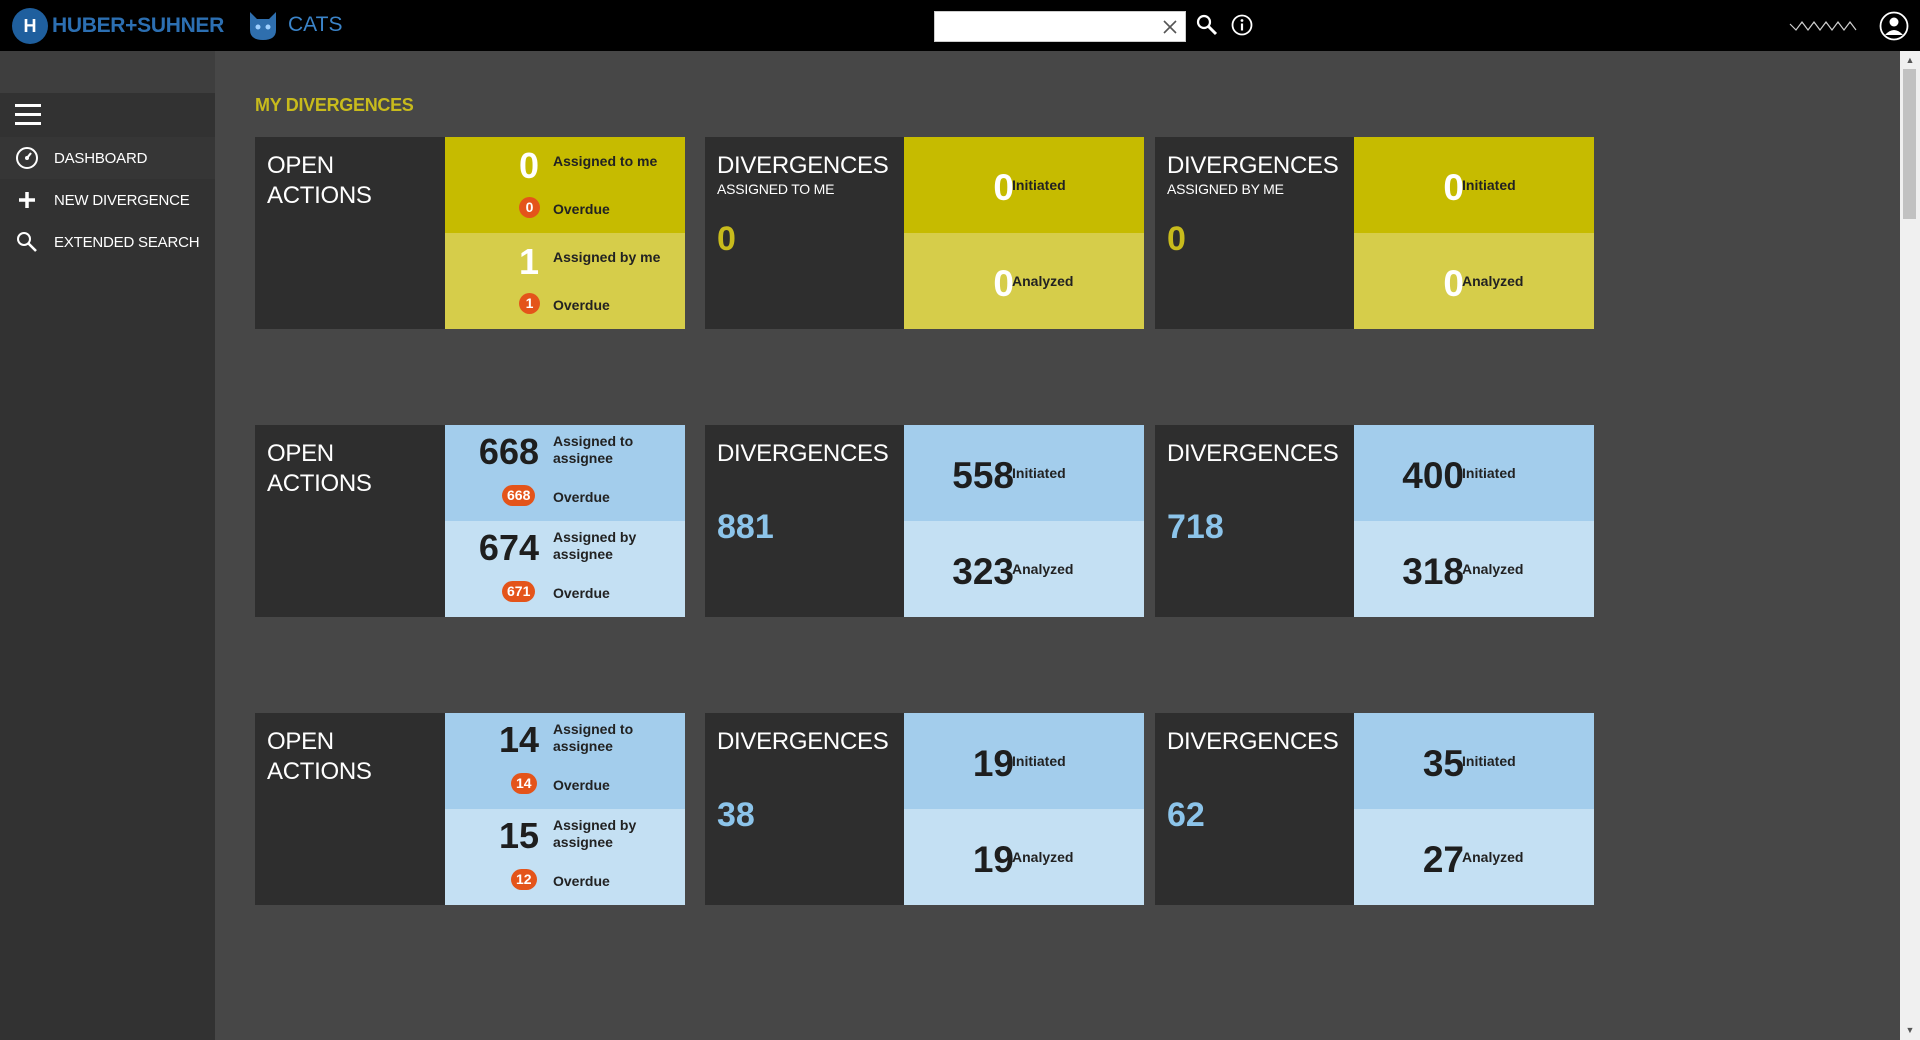 Image resolution: width=1920 pixels, height=1040 pixels. I want to click on overdue-badge: 668, so click(519, 495).